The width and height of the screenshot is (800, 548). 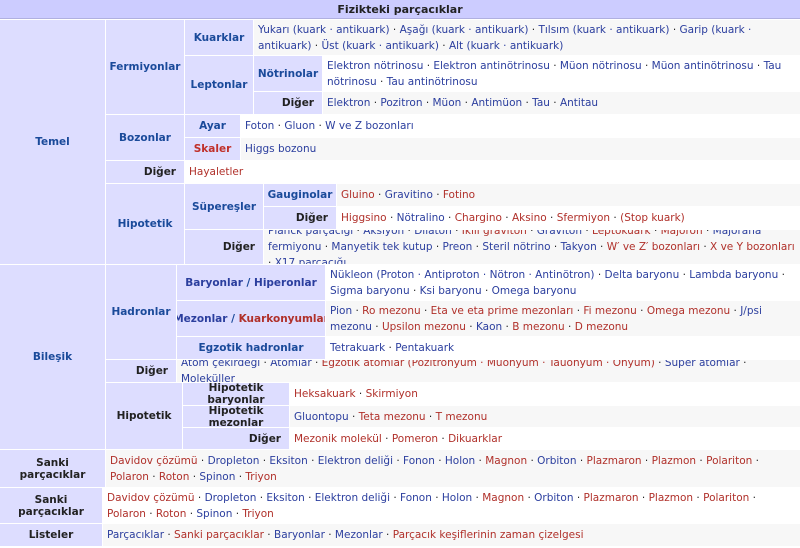 I want to click on list-item-link: Takyon, so click(x=578, y=247).